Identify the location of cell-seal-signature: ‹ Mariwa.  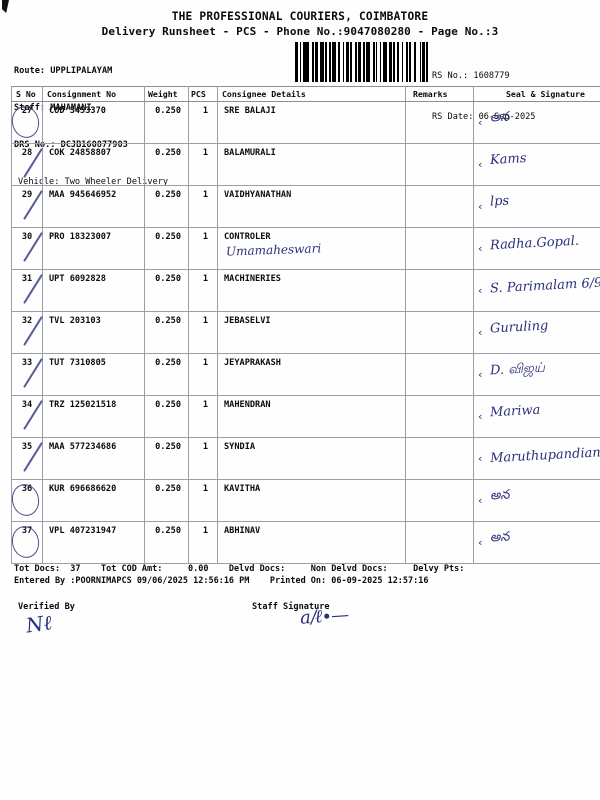
(536, 416).